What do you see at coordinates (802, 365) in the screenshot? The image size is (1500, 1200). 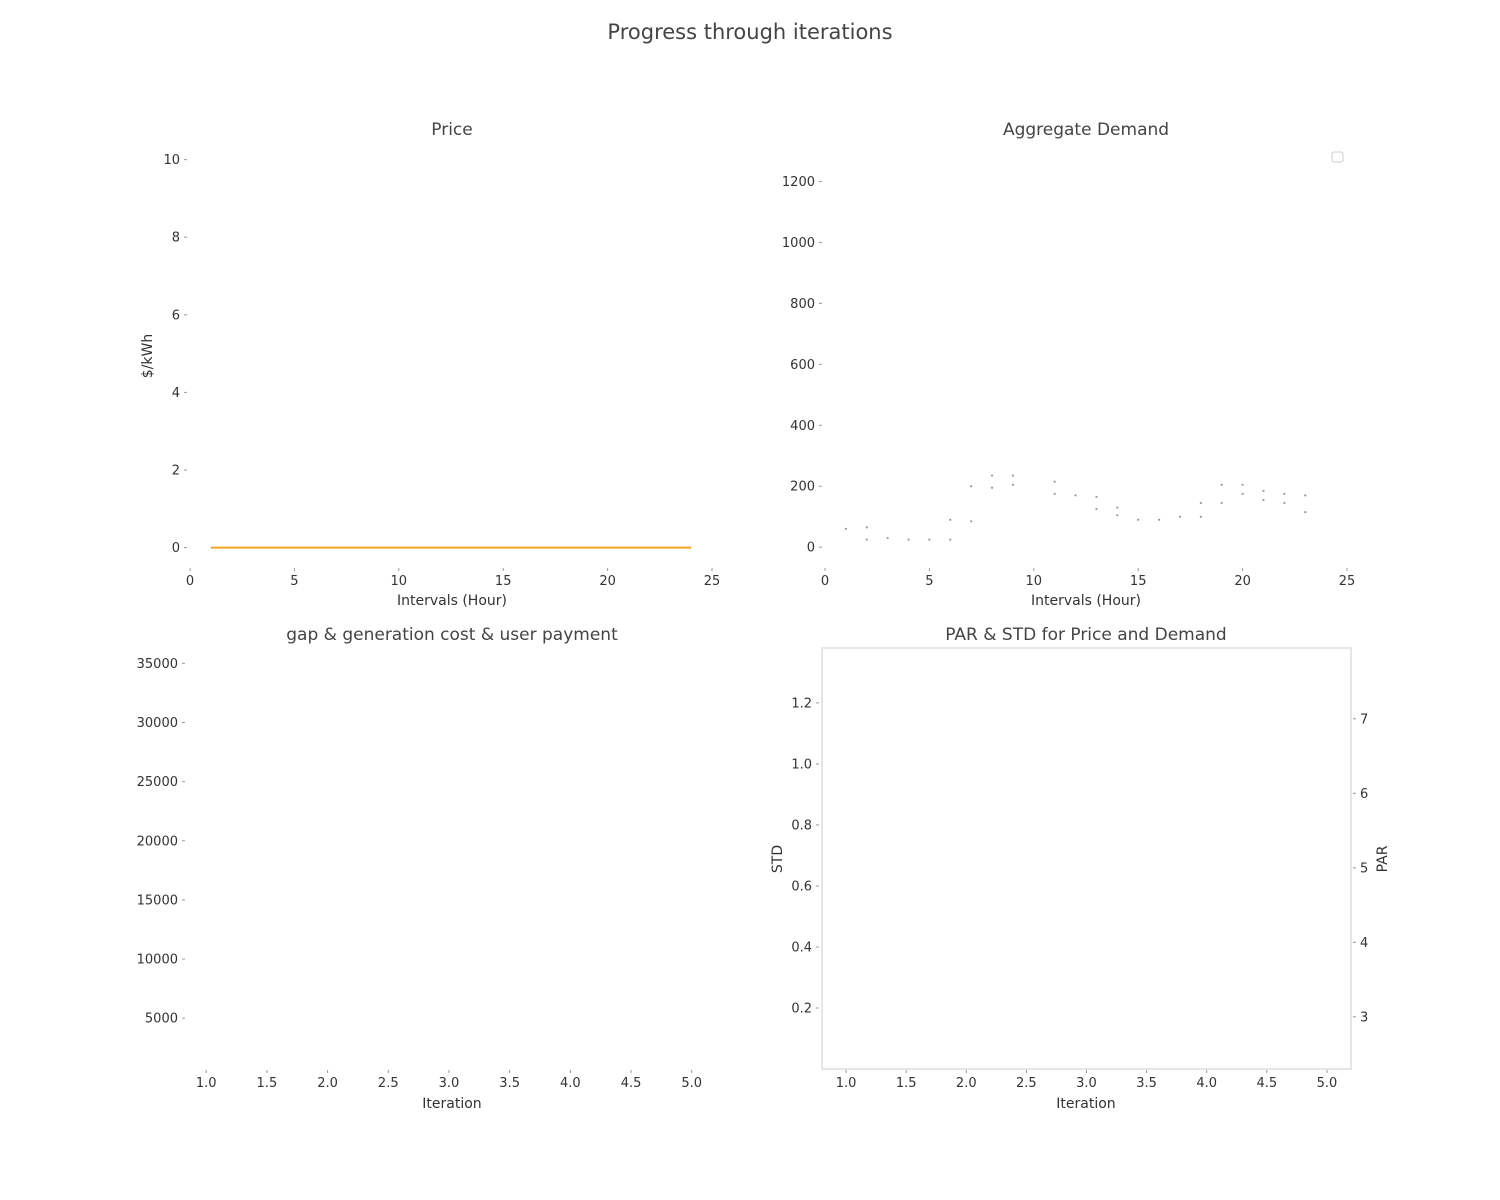 I see `y-tick-label: 600` at bounding box center [802, 365].